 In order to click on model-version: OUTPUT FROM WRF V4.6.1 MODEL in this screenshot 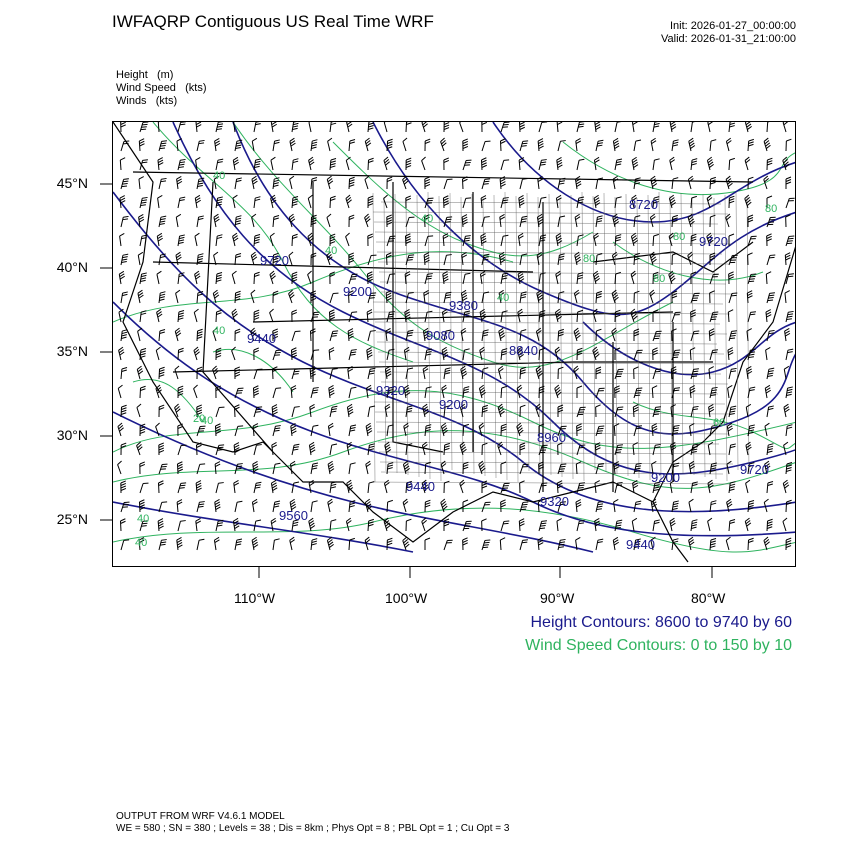, I will do `click(200, 816)`.